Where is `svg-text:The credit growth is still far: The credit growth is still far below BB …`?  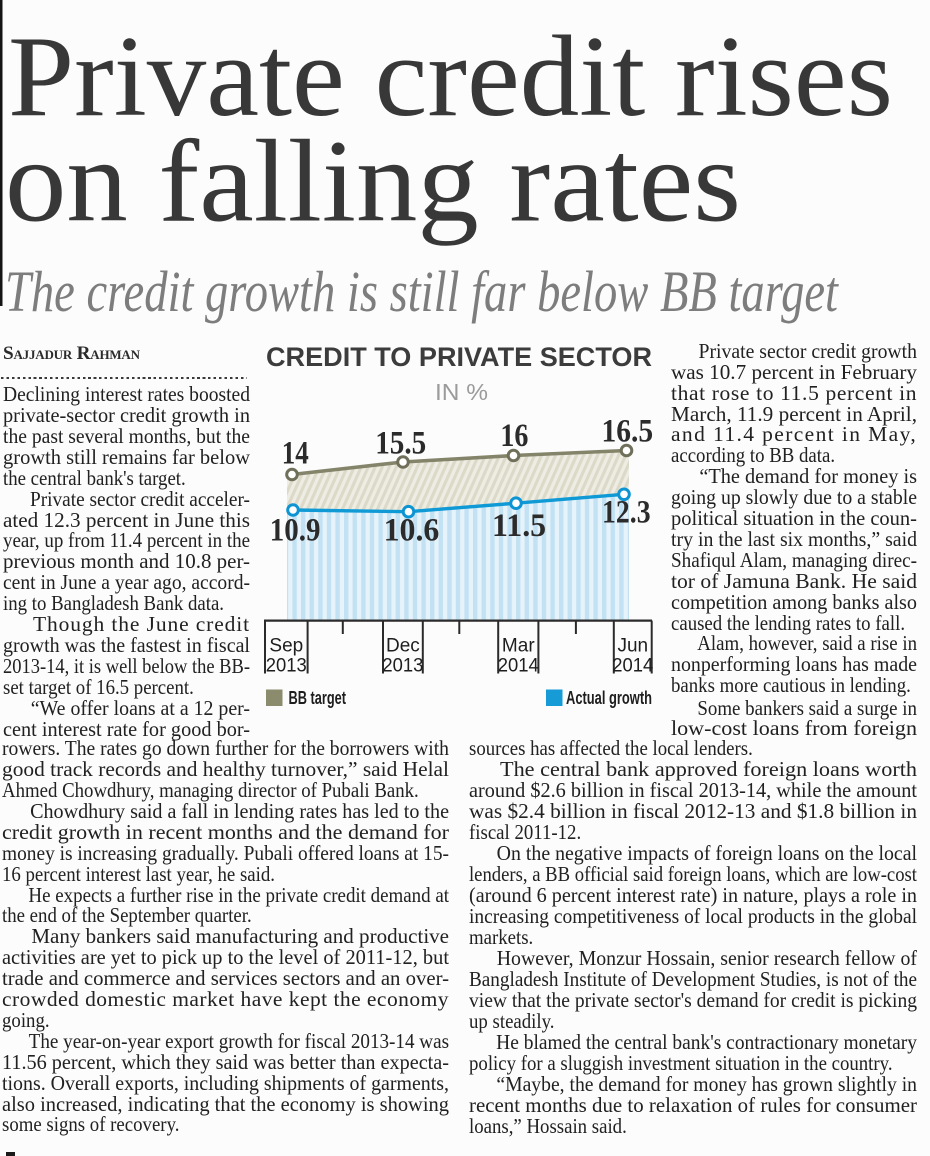
svg-text:The credit growth is still far: The credit growth is still far below BB … is located at coordinates (422, 291).